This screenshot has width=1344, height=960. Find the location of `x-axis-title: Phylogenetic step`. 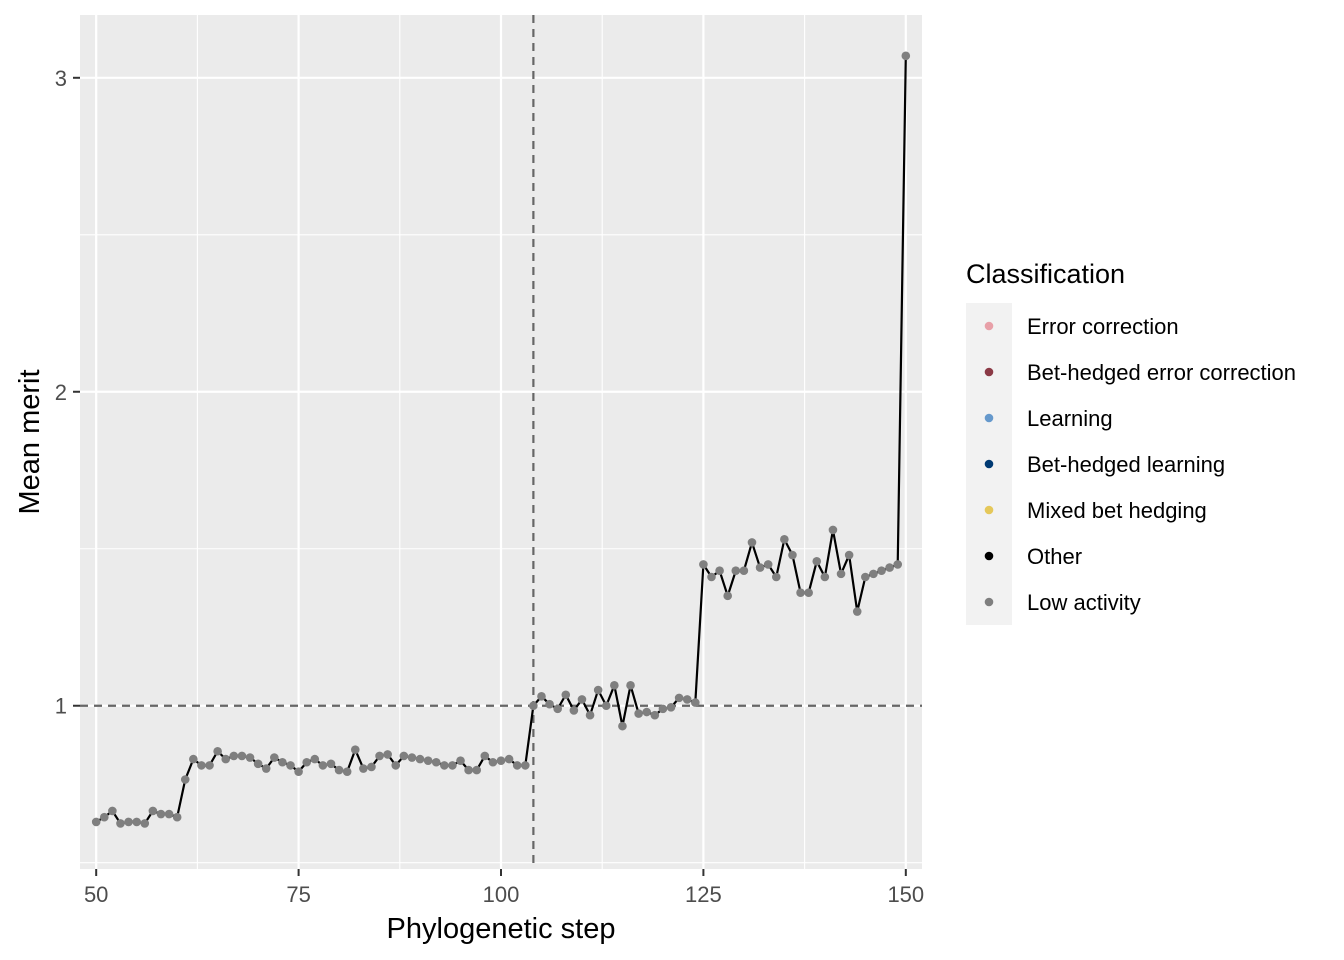

x-axis-title: Phylogenetic step is located at coordinates (501, 929).